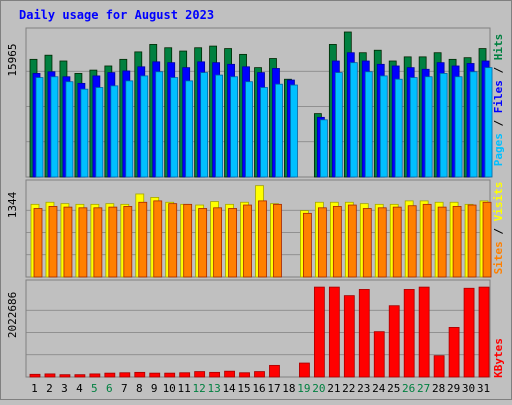 Image resolution: width=512 pixels, height=405 pixels. What do you see at coordinates (213, 388) in the screenshot?
I see `x-tick-day-13: 13` at bounding box center [213, 388].